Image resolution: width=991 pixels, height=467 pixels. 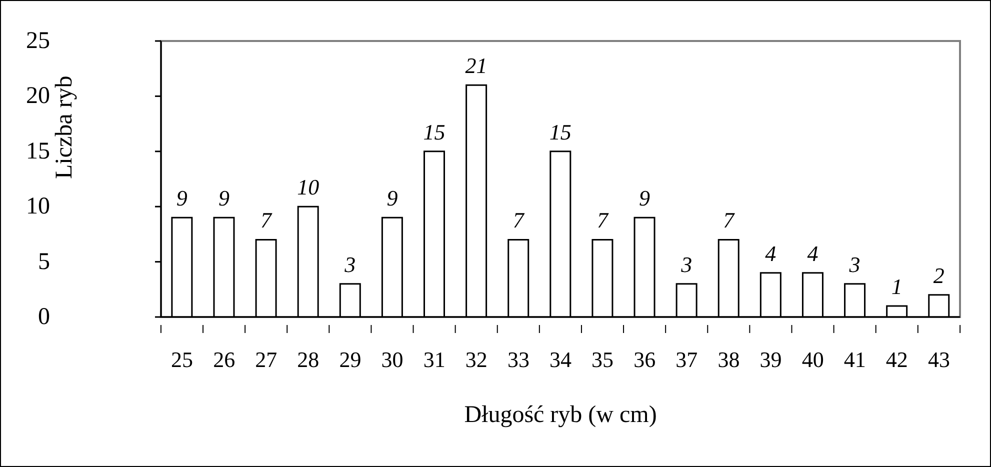 I want to click on x-tick-label: 32, so click(x=476, y=359).